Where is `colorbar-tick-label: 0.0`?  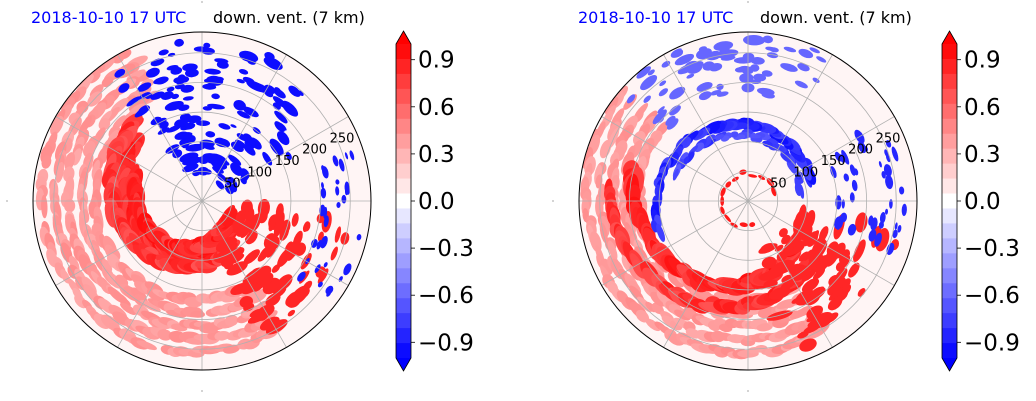
colorbar-tick-label: 0.0 is located at coordinates (982, 202).